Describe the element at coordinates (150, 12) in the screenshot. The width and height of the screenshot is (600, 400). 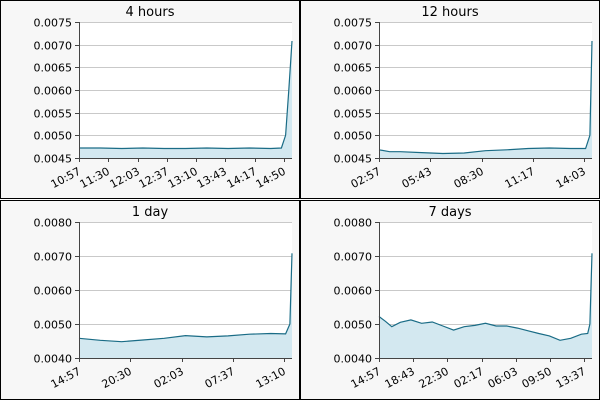
I see `chart-title: 4 hours` at that location.